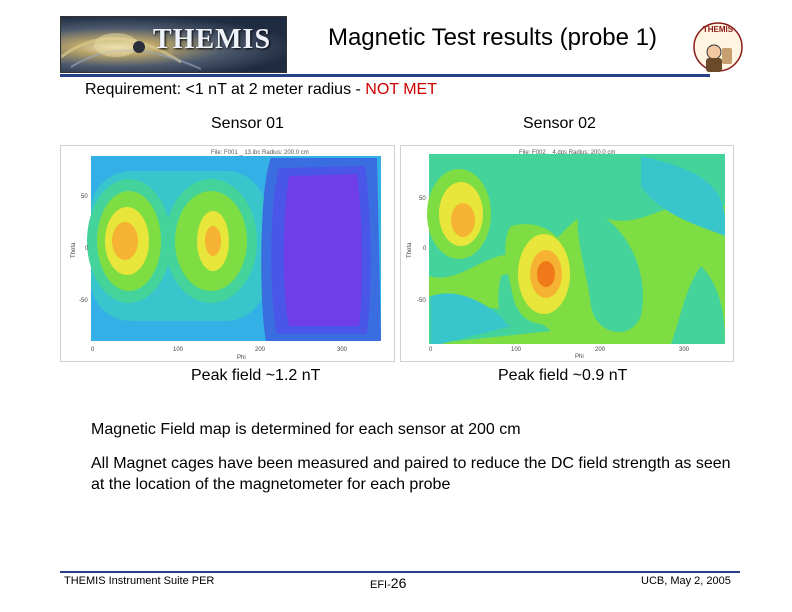 The width and height of the screenshot is (792, 612). Describe the element at coordinates (385, 75) in the screenshot. I see `header-divider` at that location.